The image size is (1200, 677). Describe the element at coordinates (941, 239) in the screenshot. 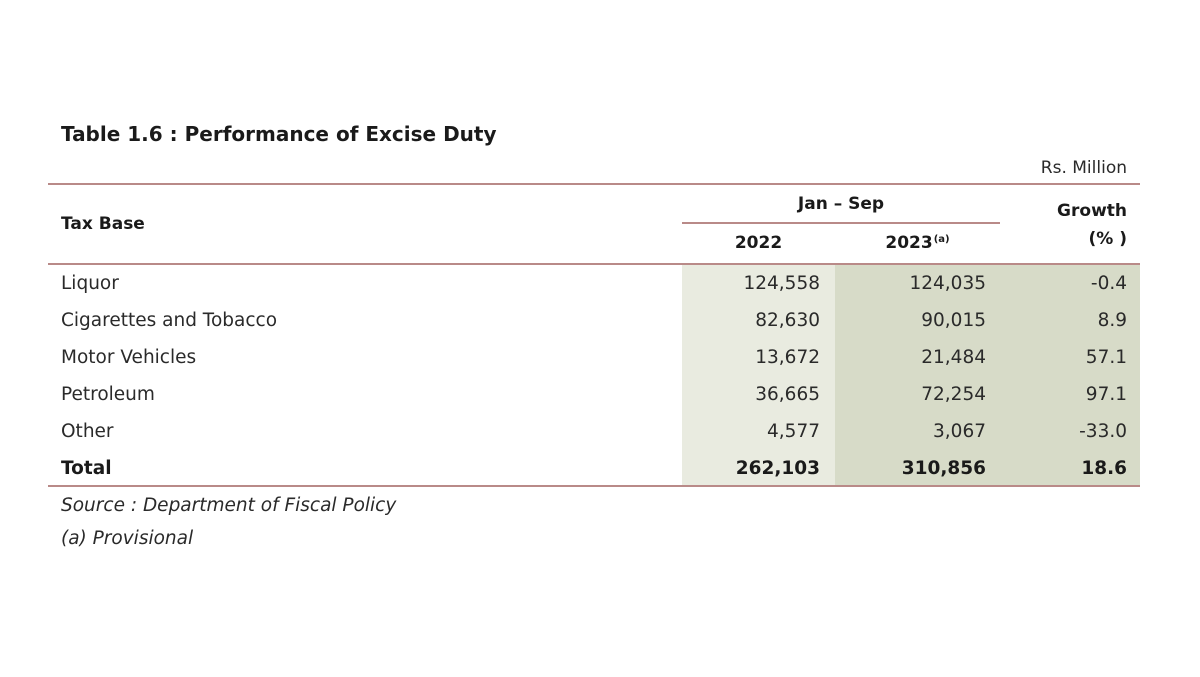

I see `provisional-marker: (a)` at that location.